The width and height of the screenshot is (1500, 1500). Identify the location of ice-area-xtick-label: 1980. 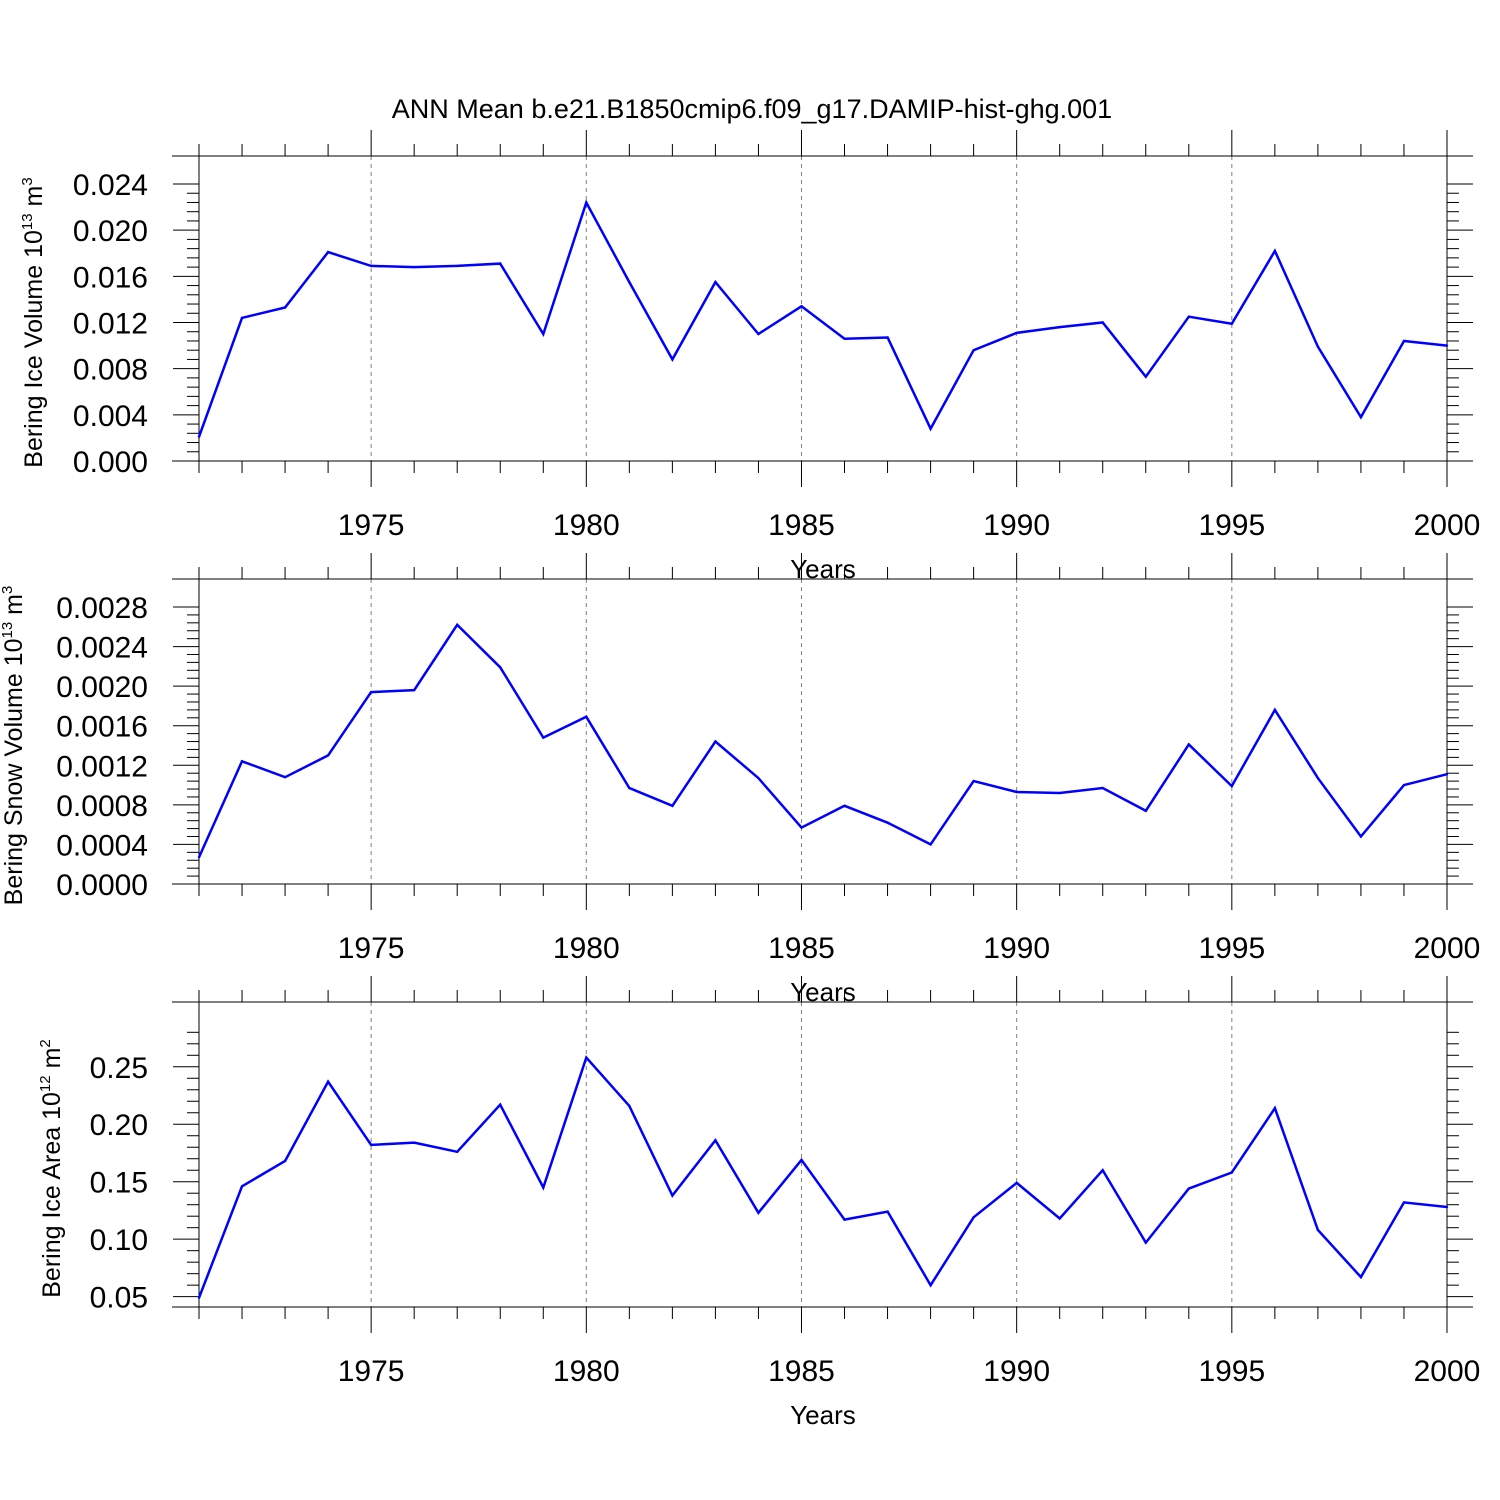
(586, 1371).